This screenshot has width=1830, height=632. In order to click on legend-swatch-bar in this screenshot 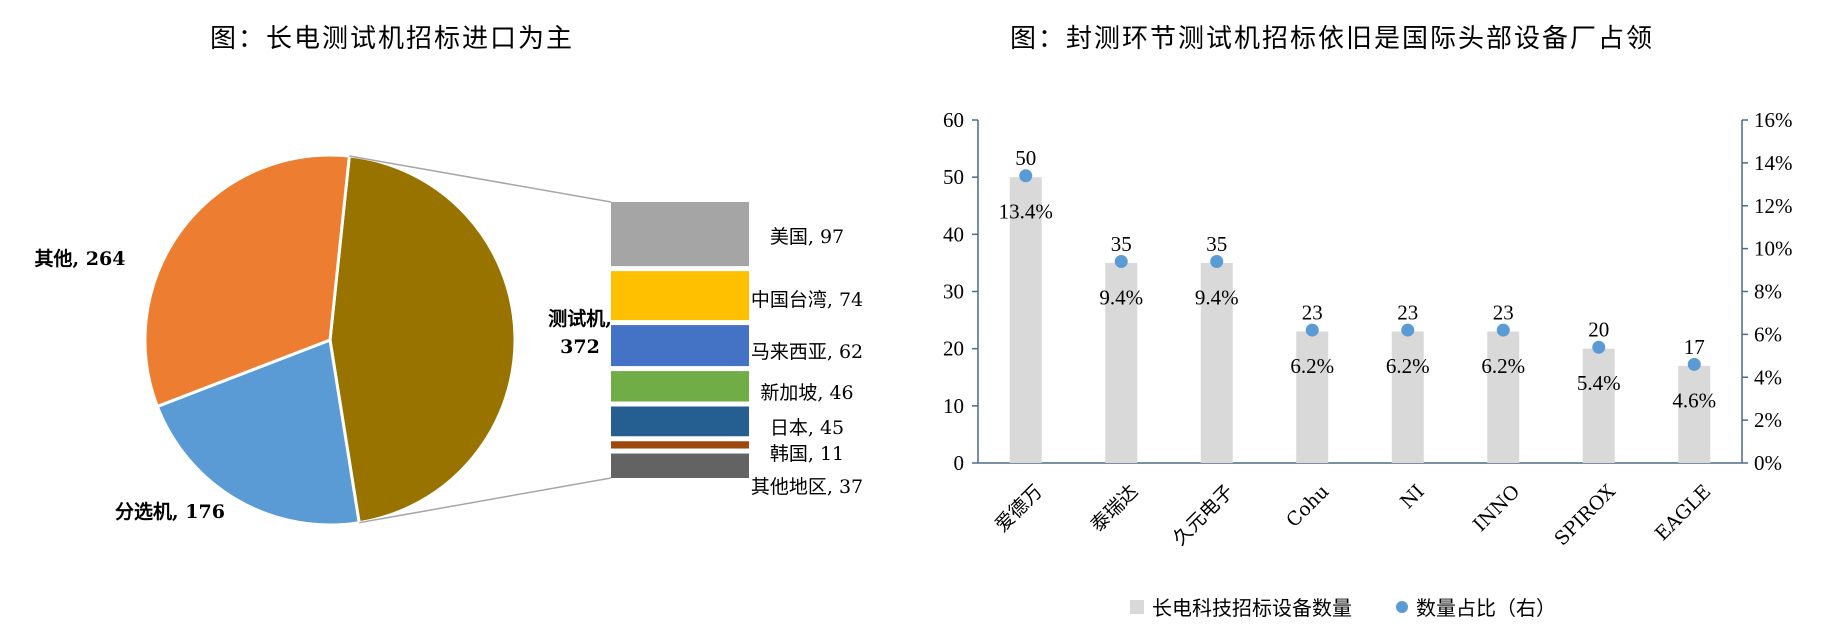, I will do `click(1137, 606)`.